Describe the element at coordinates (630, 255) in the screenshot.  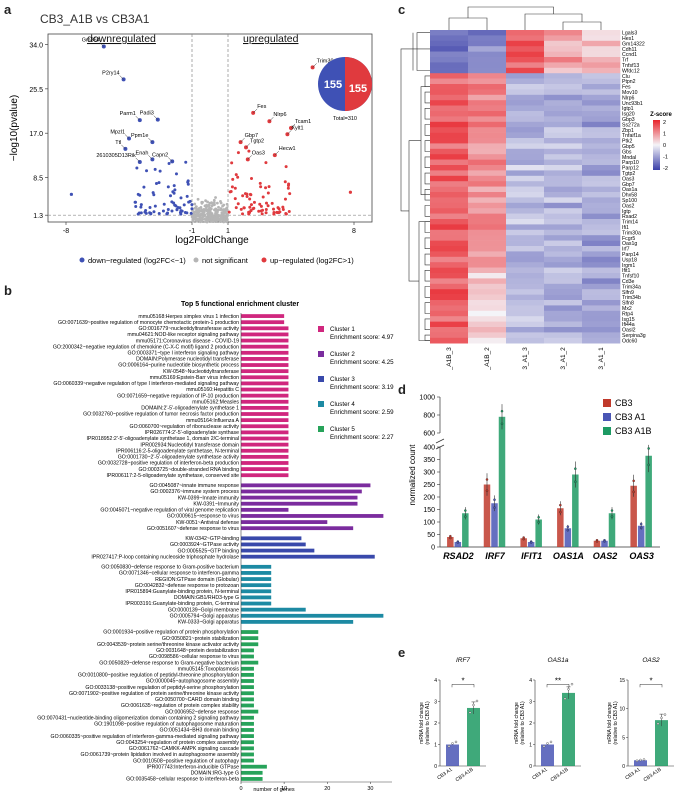
I see `heatmap-gene-label: Parp14` at that location.